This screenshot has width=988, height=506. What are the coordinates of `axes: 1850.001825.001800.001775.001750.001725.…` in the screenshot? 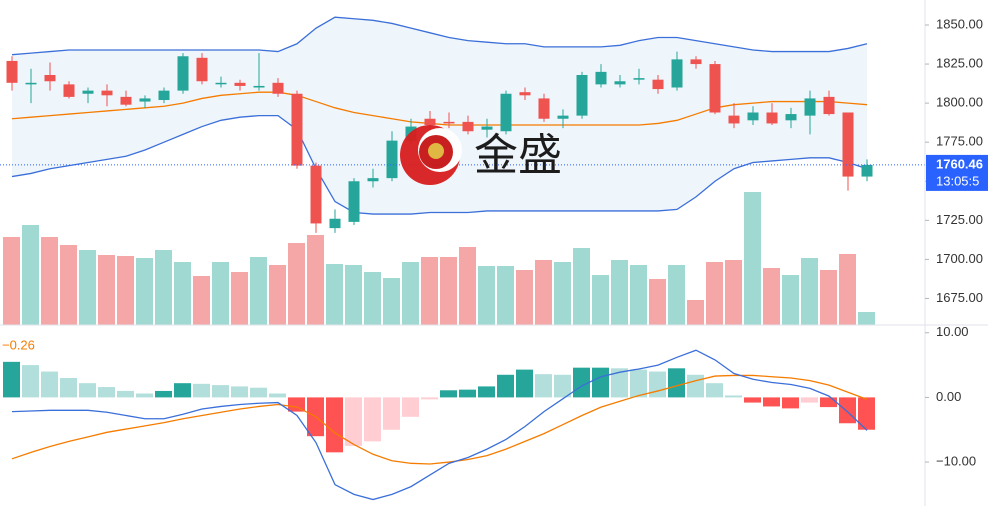 It's located at (956, 242).